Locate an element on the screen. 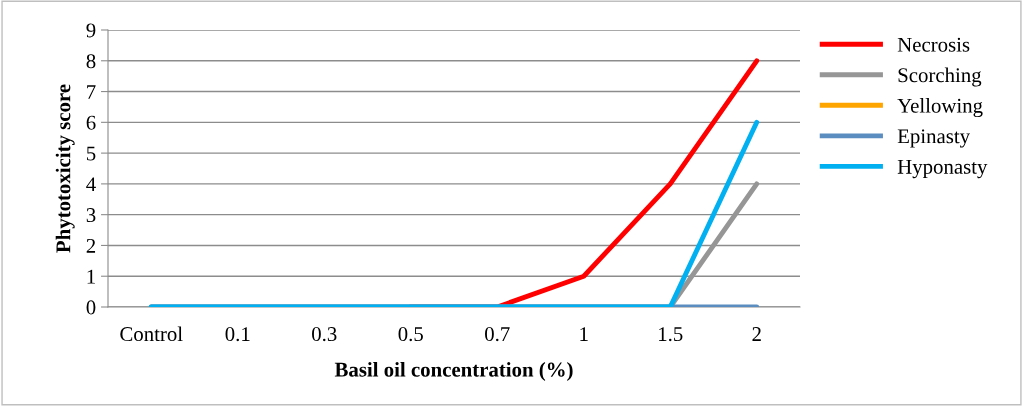 Image resolution: width=1024 pixels, height=406 pixels. y-tick-label: 4 is located at coordinates (91, 184).